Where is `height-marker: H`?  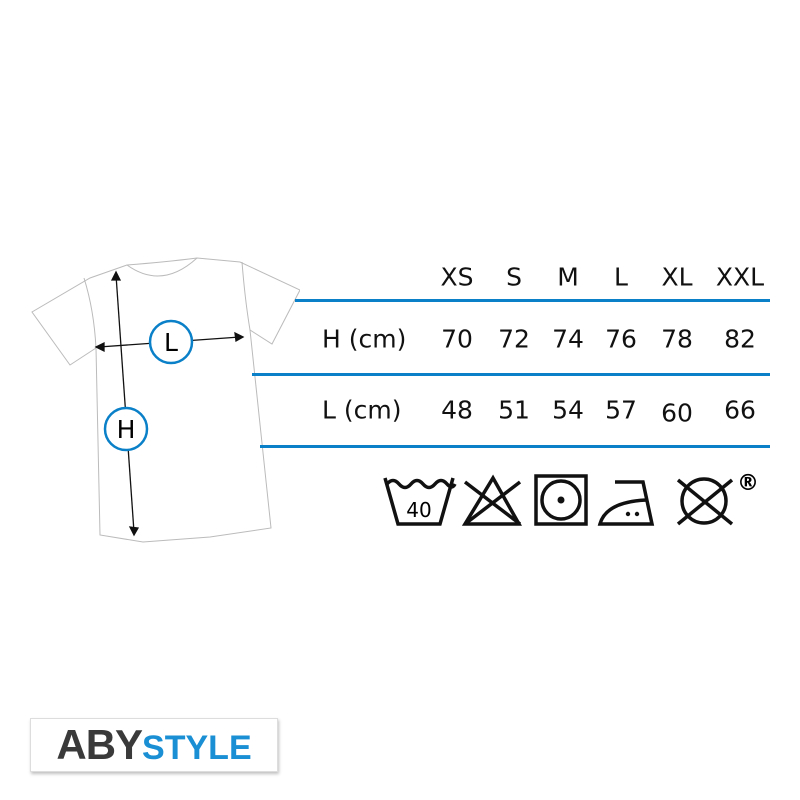
height-marker: H is located at coordinates (126, 429).